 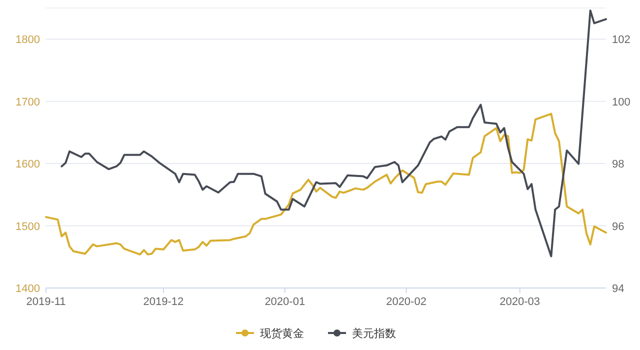 I want to click on x-tick-label: 2019-11, so click(x=46, y=302).